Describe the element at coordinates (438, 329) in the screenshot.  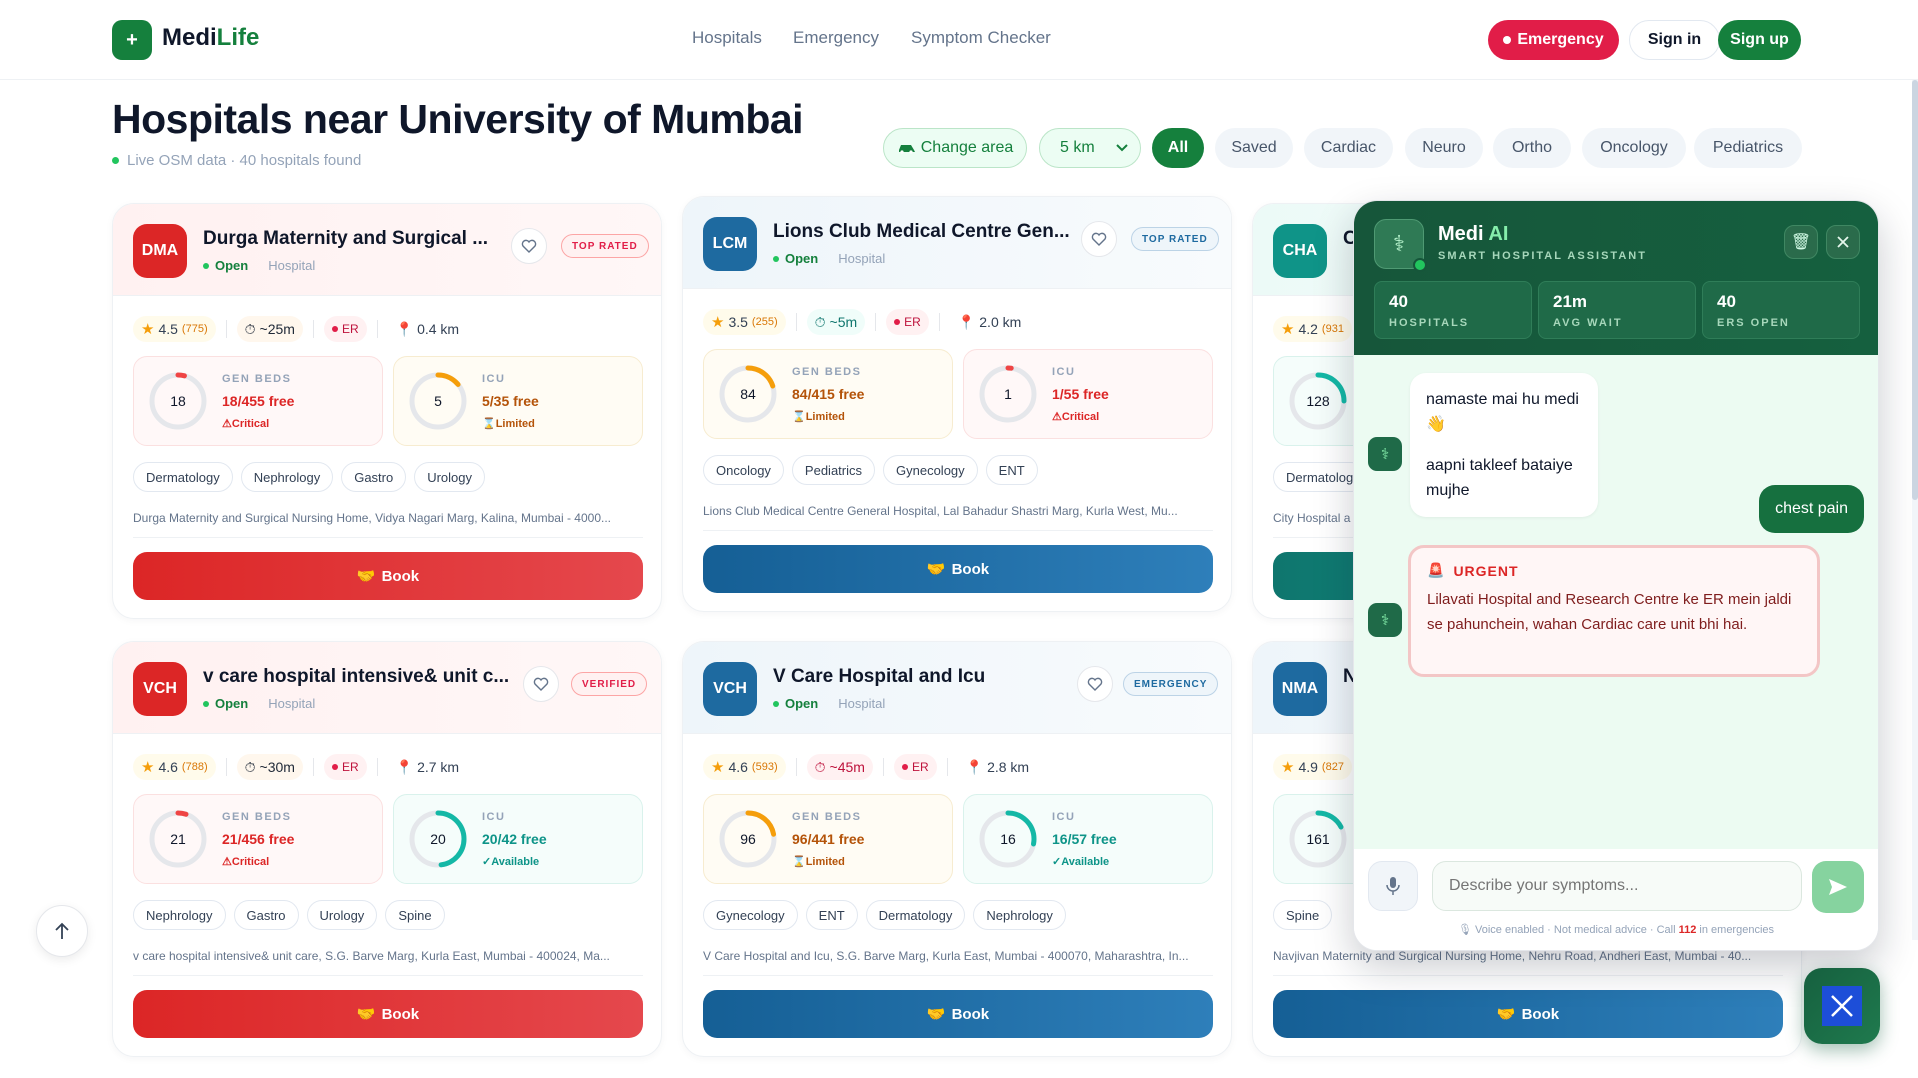
I see `distance-value: 0.4 km` at that location.